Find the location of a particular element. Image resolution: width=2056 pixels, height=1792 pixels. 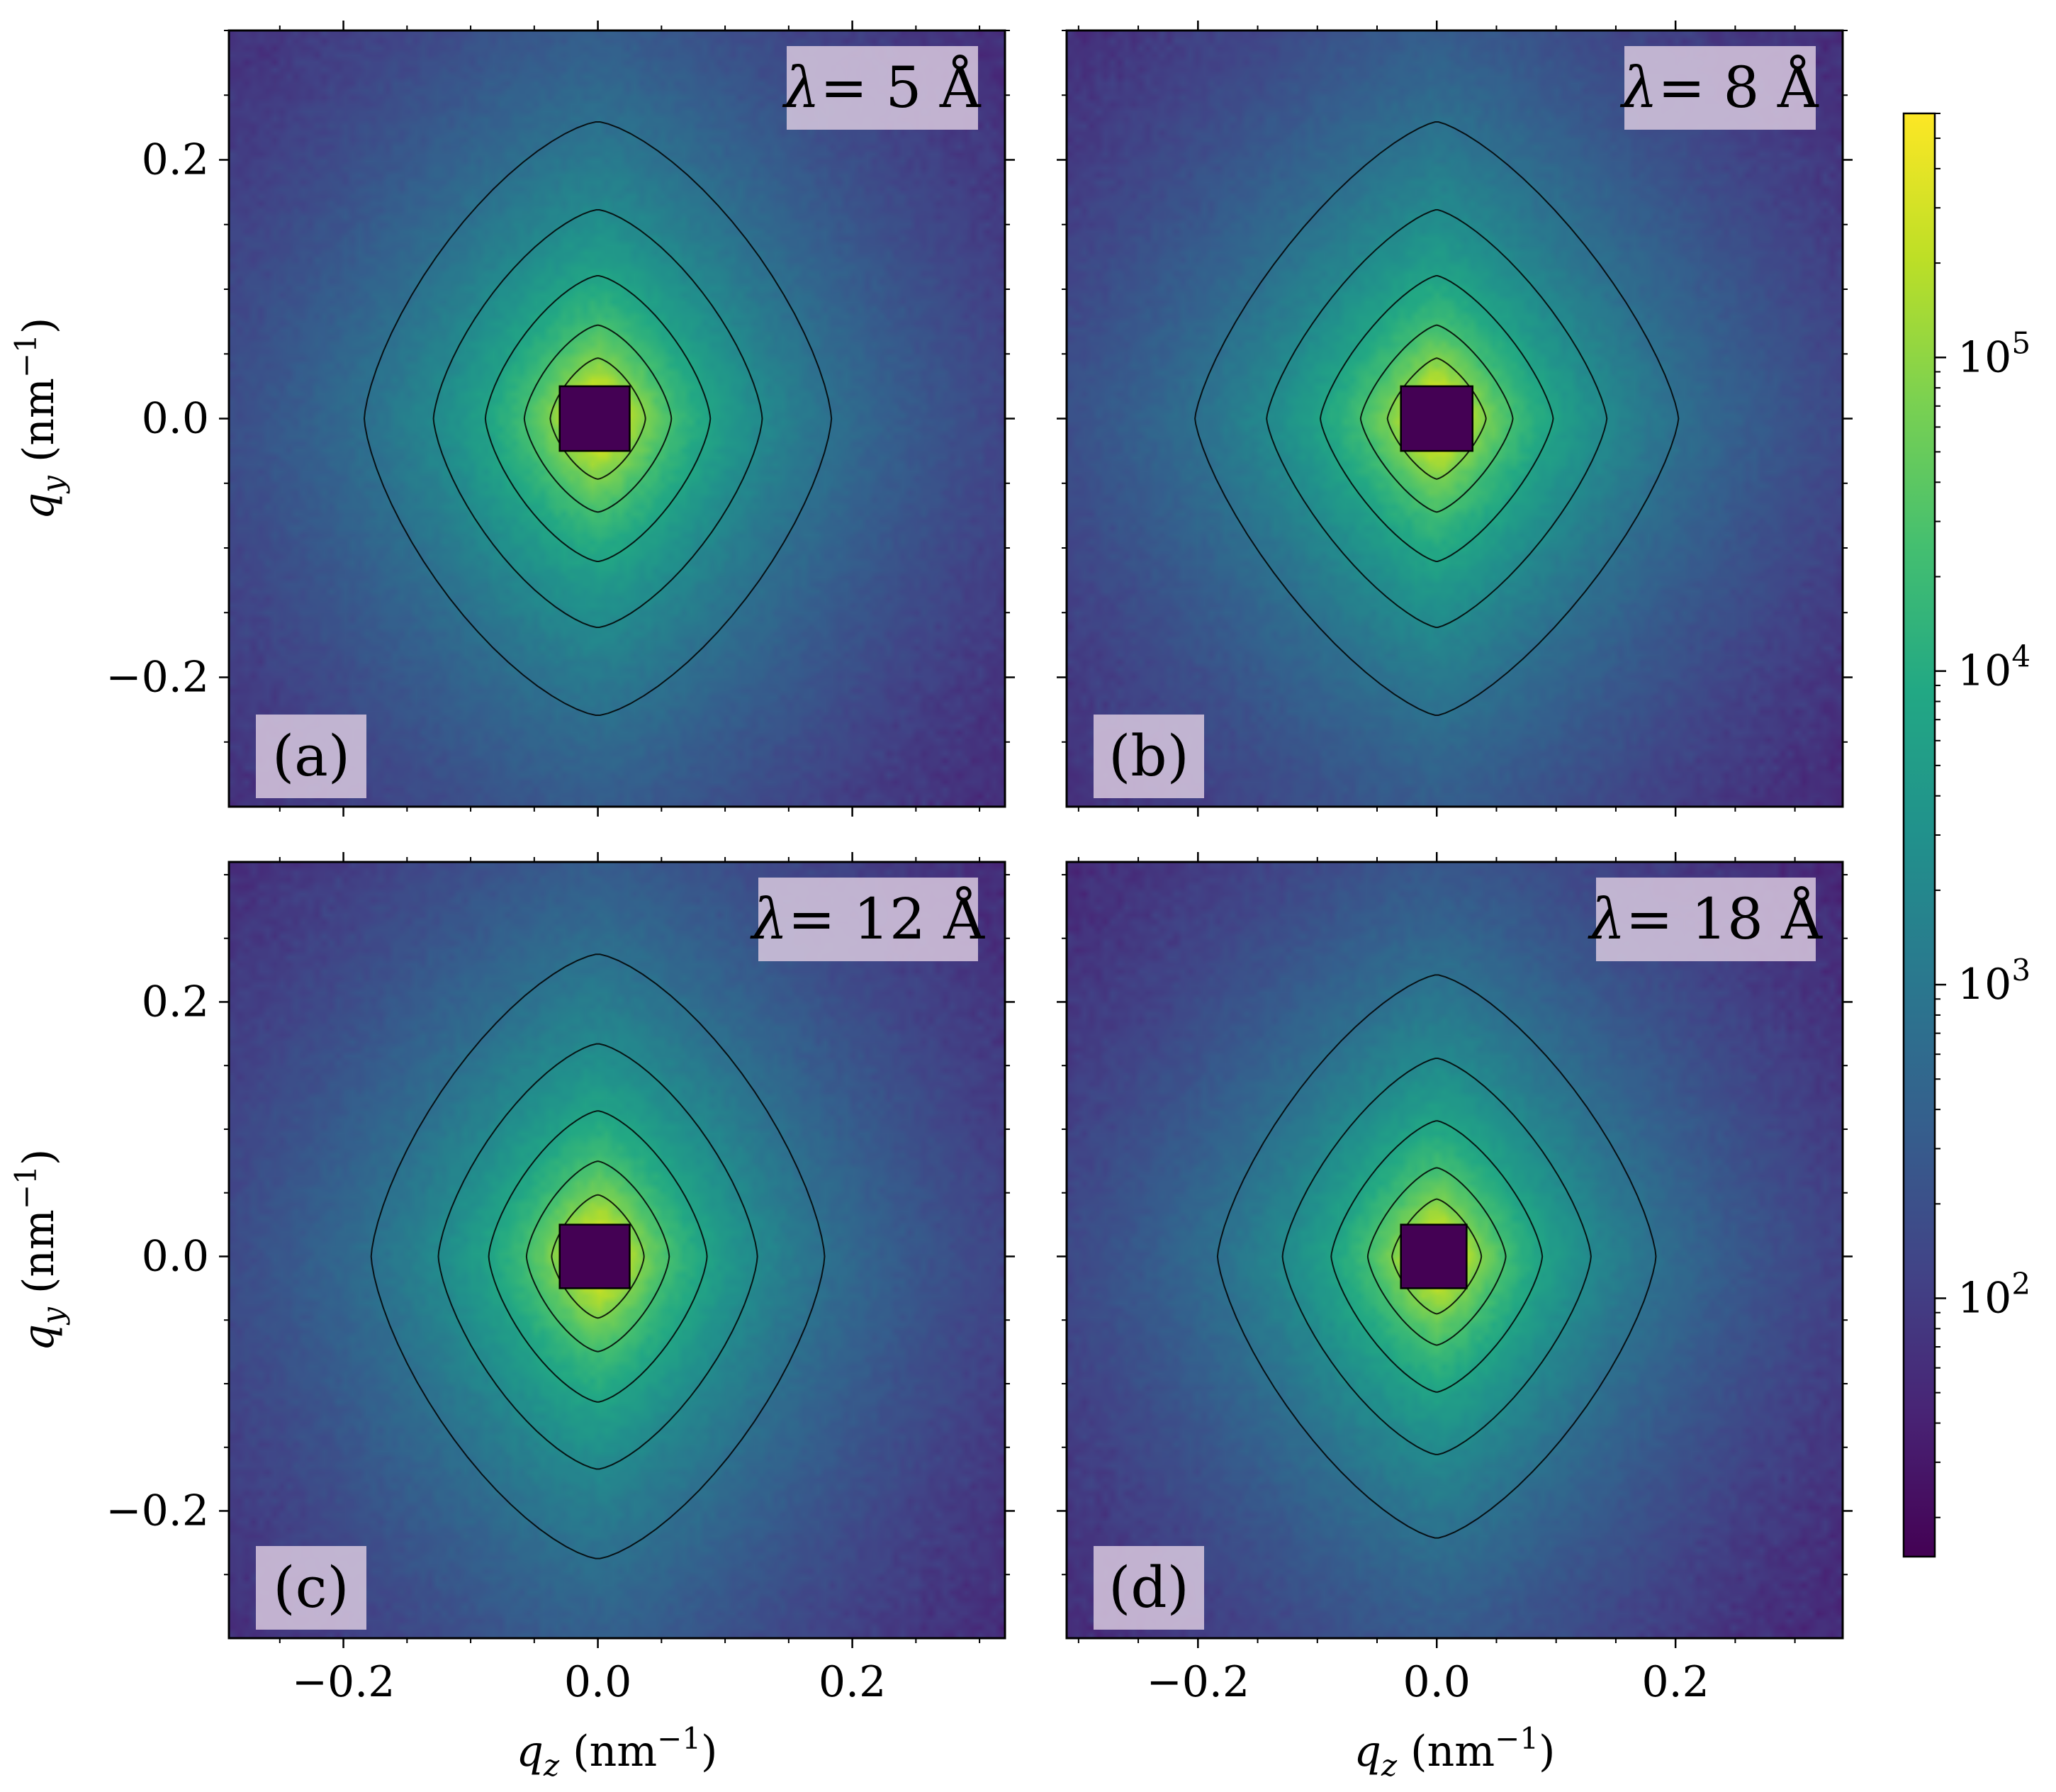

colorbar-tick-label: 10⁴ is located at coordinates (1994, 667).